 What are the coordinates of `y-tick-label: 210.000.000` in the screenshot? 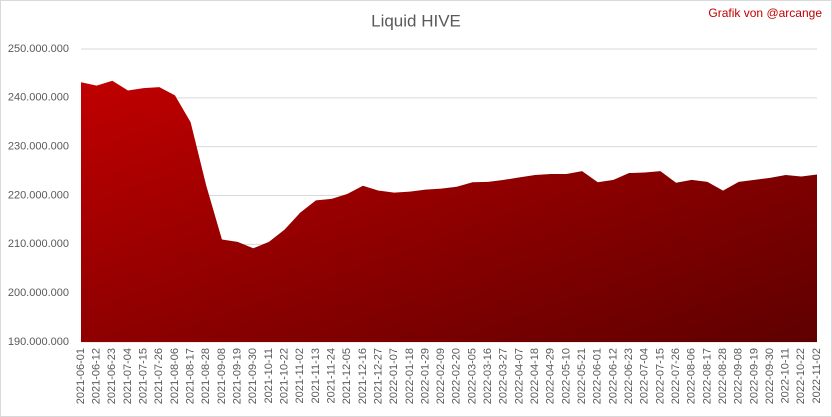 It's located at (38, 244).